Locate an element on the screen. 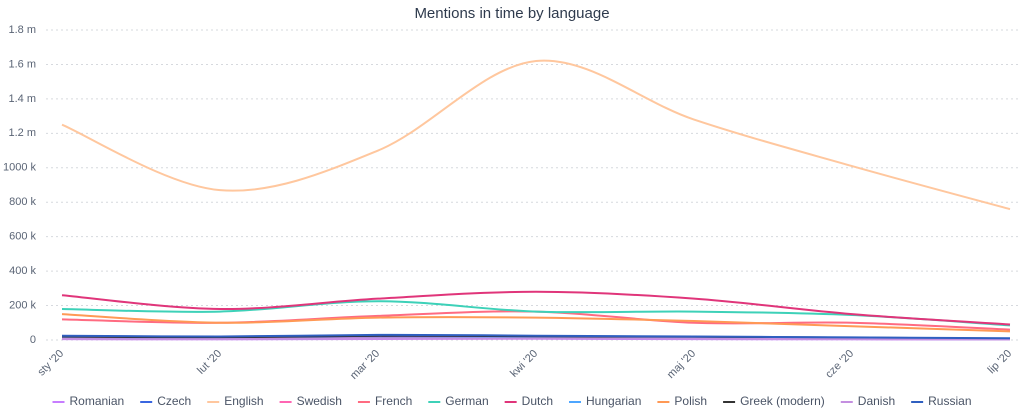 This screenshot has width=1024, height=420. x-tick-label: maj '20 is located at coordinates (681, 364).